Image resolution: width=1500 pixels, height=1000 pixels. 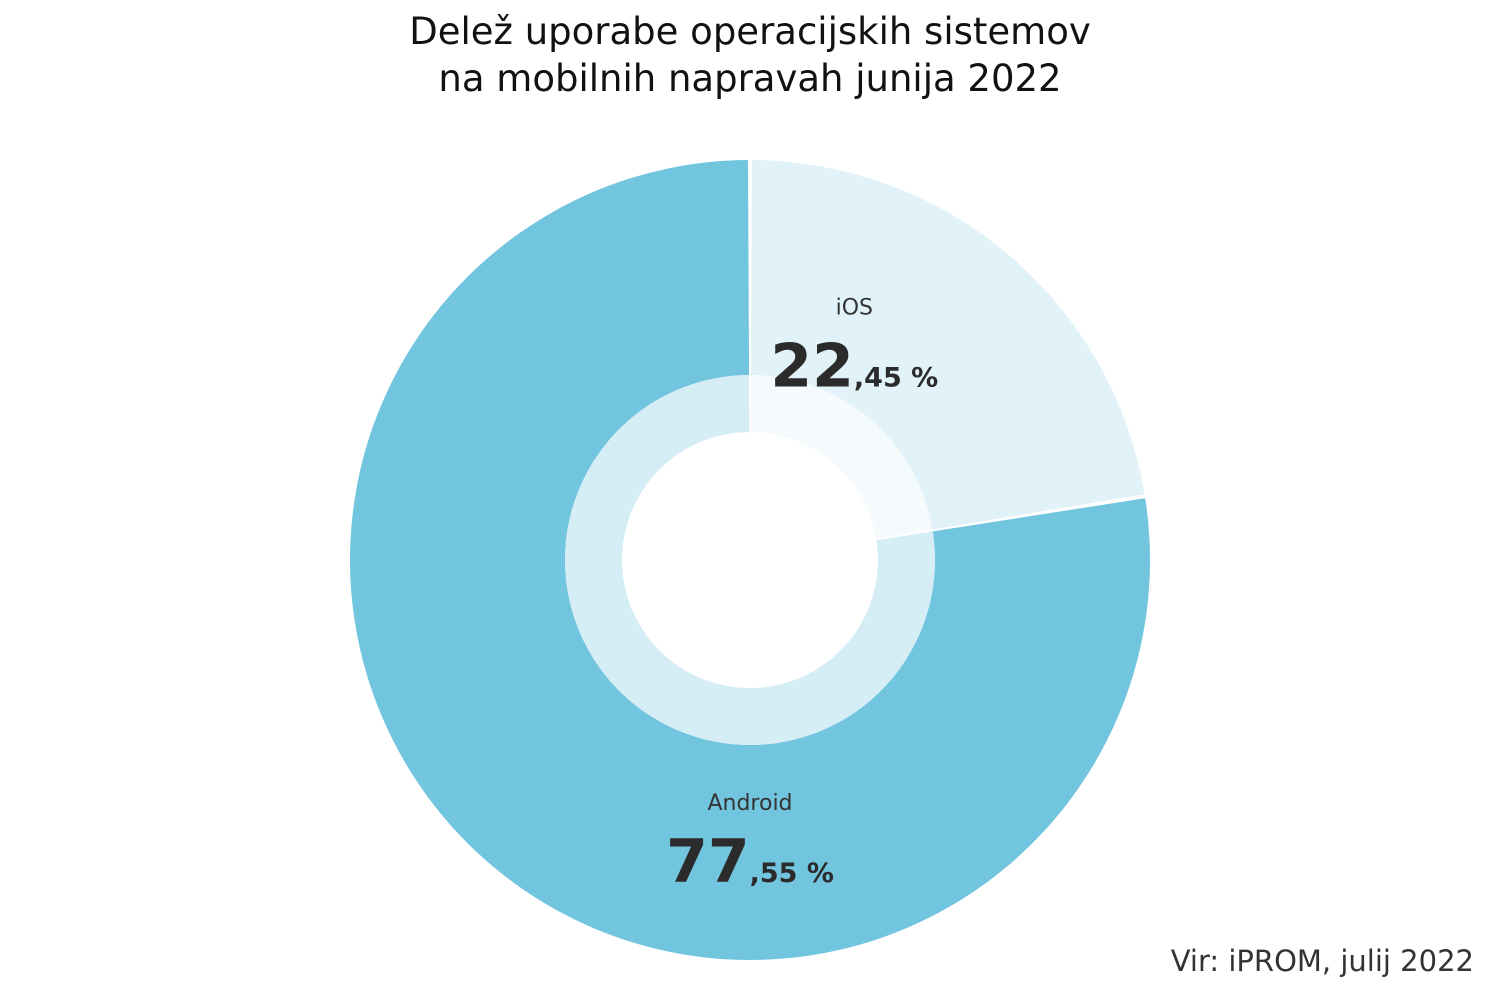 What do you see at coordinates (841, 457) in the screenshot?
I see `slice-inner-ios` at bounding box center [841, 457].